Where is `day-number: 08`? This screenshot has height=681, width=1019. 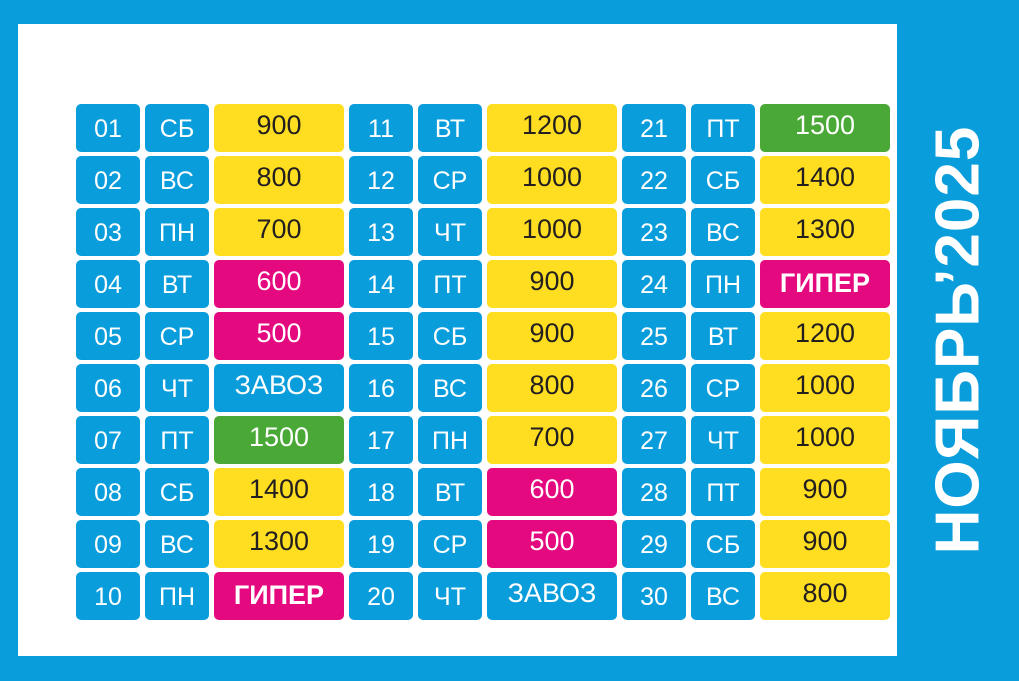
day-number: 08 is located at coordinates (108, 492).